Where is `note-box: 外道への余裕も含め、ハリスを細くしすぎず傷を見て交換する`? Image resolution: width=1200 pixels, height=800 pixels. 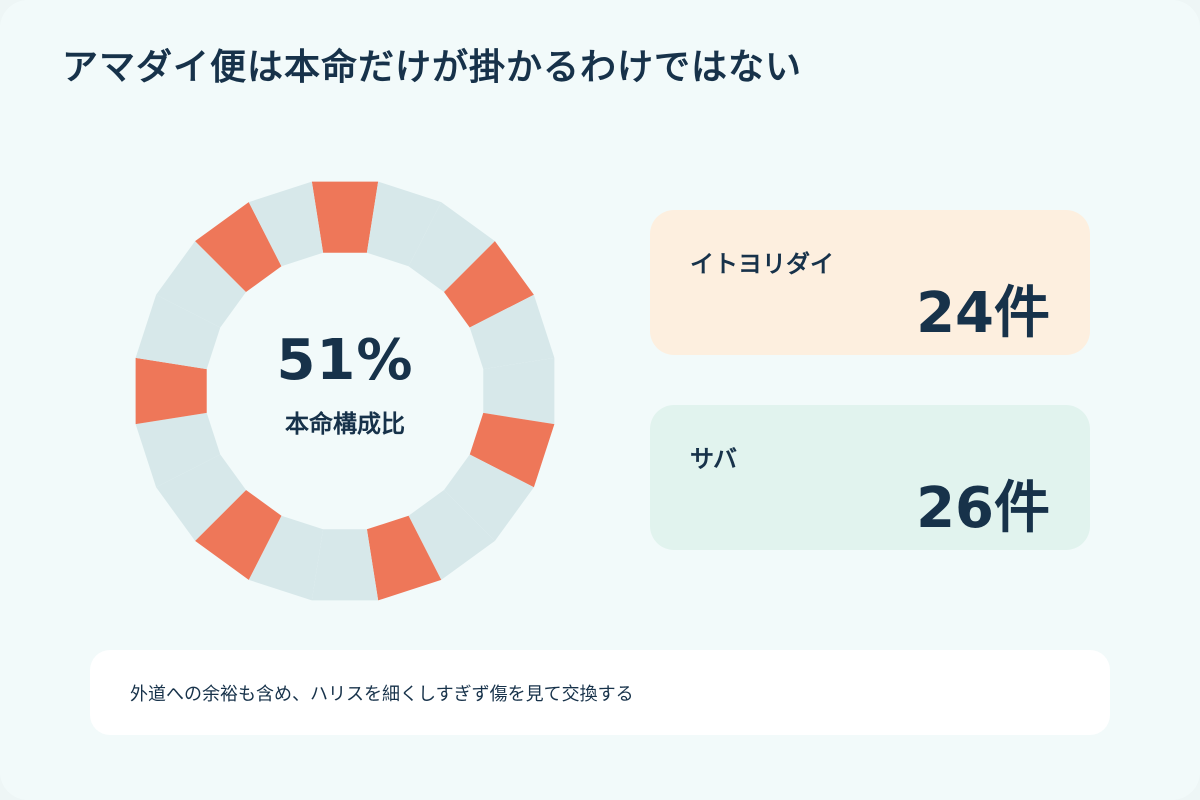
note-box: 外道への余裕も含め、ハリスを細くしすぎず傷を見て交換する is located at coordinates (600, 692).